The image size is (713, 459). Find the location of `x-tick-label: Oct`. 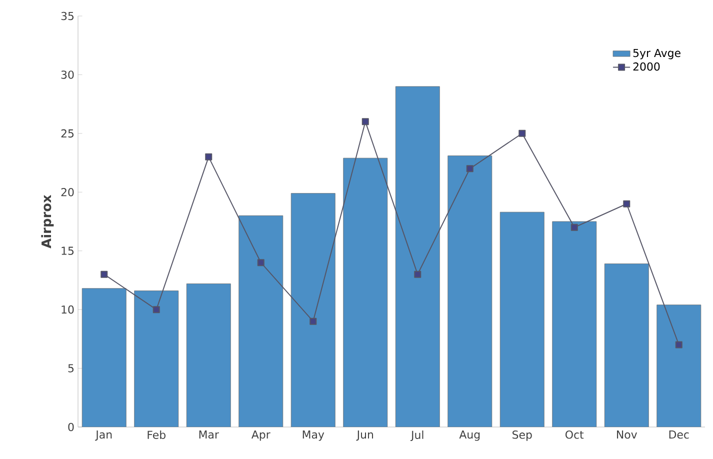

x-tick-label: Oct is located at coordinates (575, 434).